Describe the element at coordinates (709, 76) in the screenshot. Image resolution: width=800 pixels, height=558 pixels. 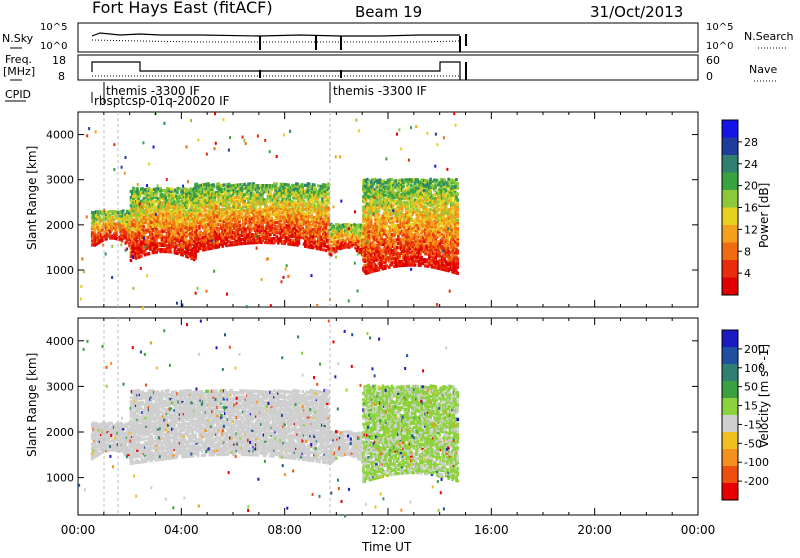
I see `nave-tick-bottom: 0` at that location.